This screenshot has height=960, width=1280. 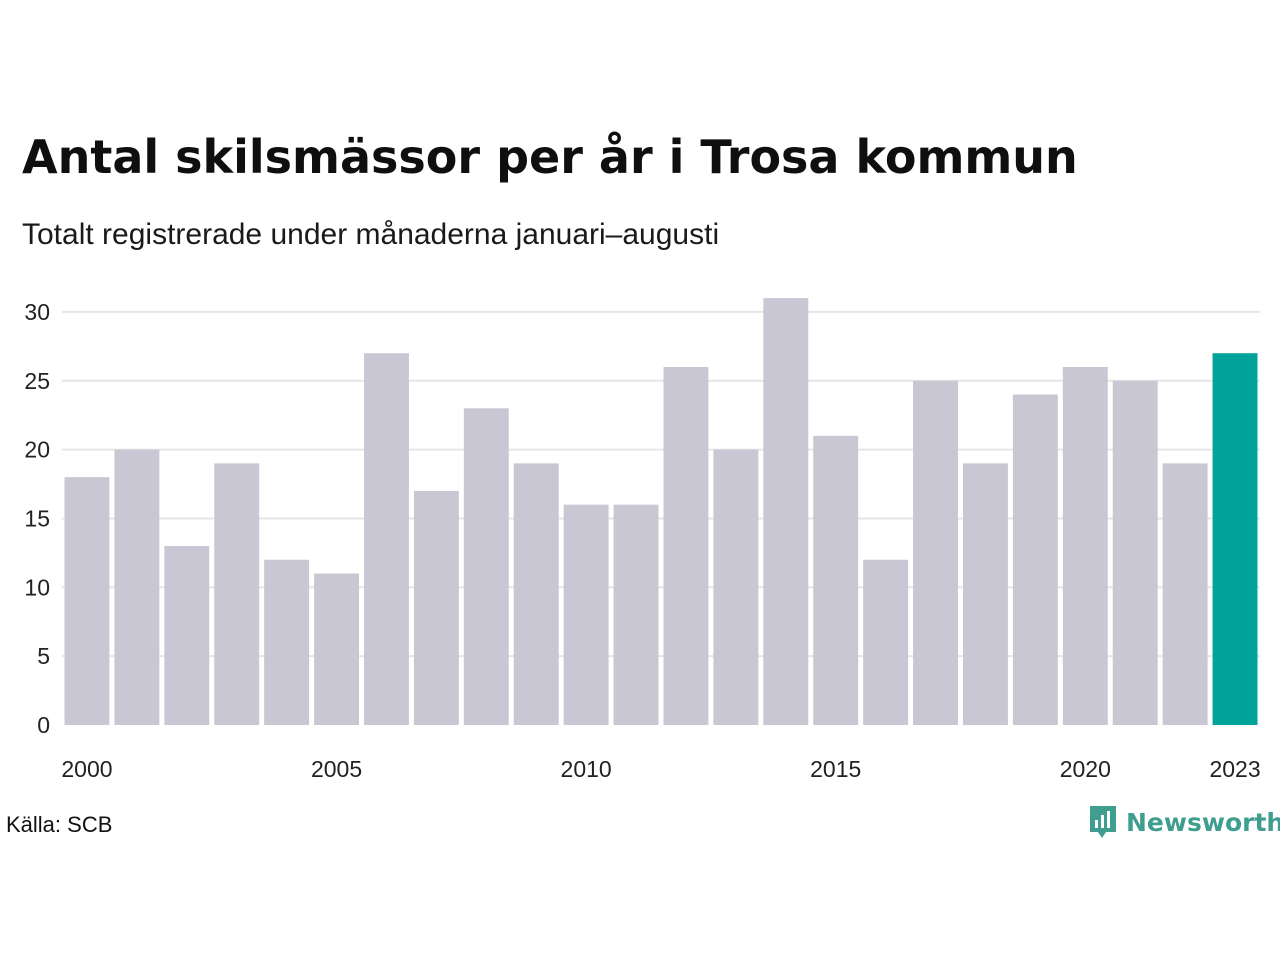 What do you see at coordinates (1085, 545) in the screenshot?
I see `bar-2020` at bounding box center [1085, 545].